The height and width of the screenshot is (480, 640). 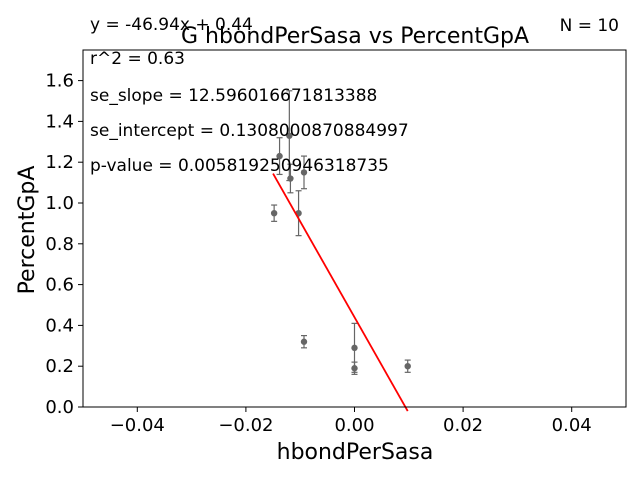 What do you see at coordinates (171, 25) in the screenshot?
I see `equation-annotation: y = -46.94x + 0.44` at bounding box center [171, 25].